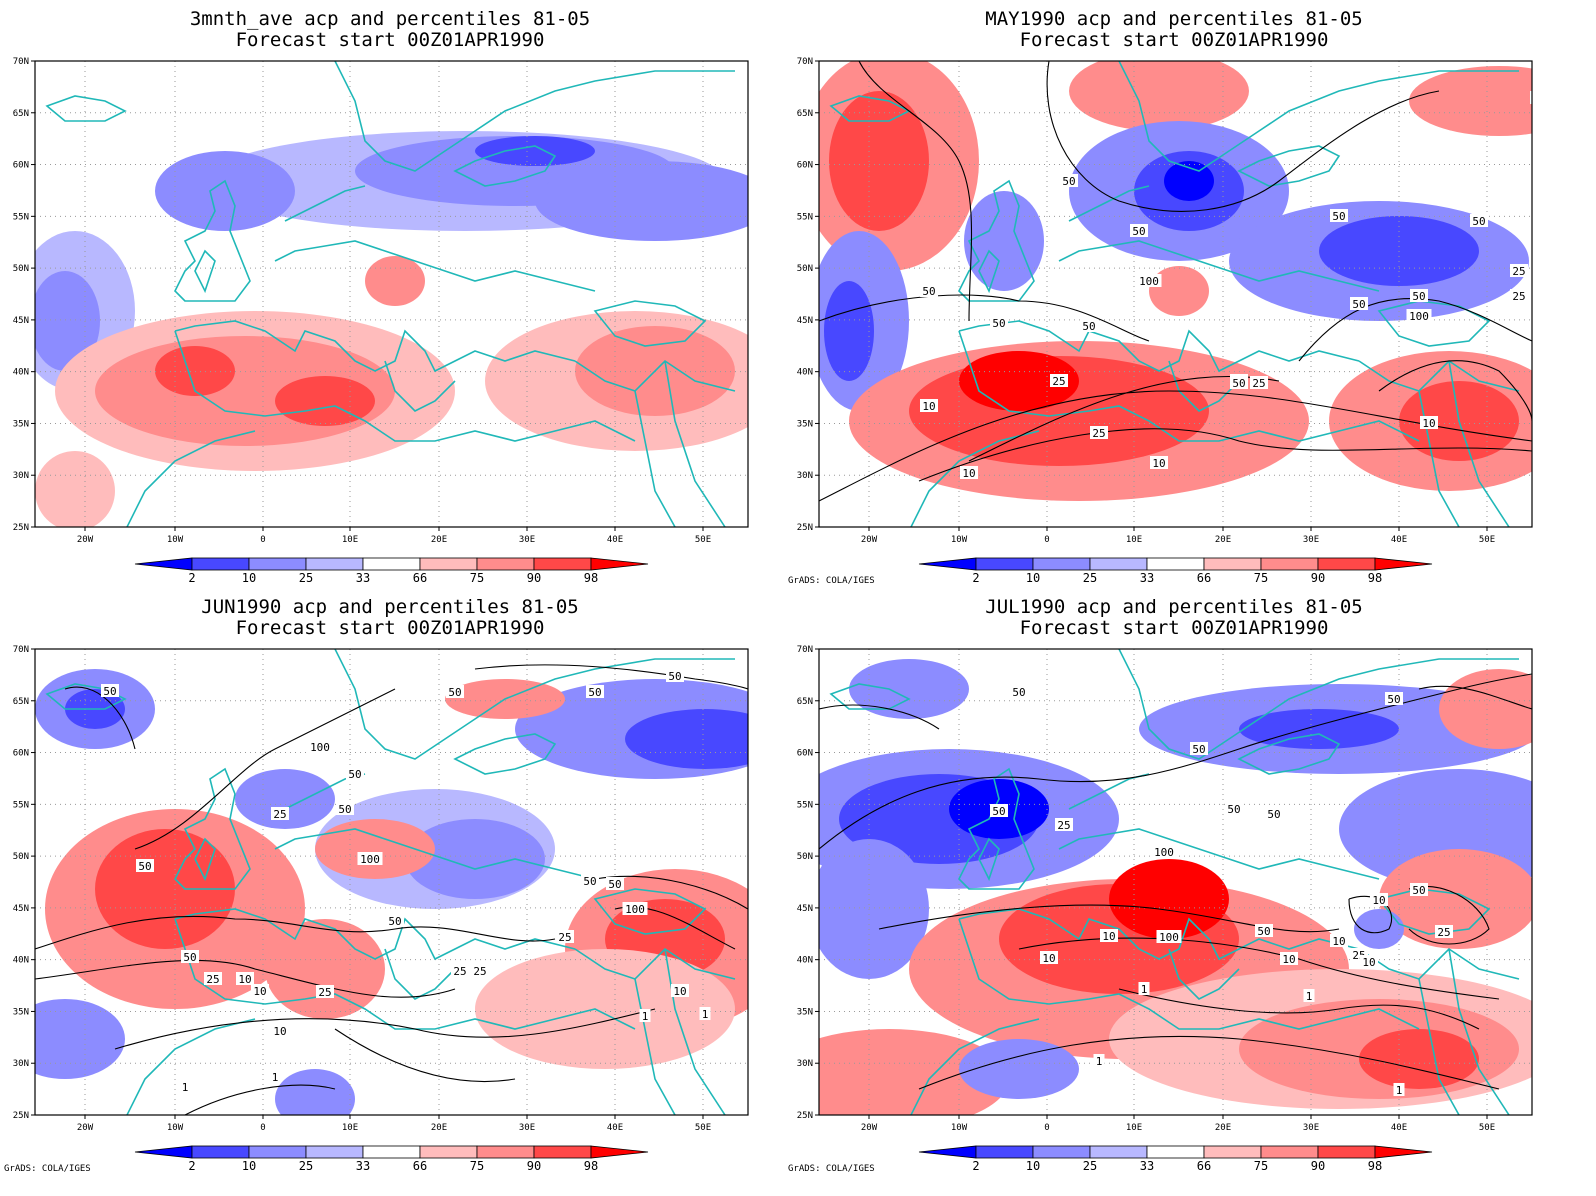  I want to click on lon-tick-label: 10E, so click(1134, 1128).